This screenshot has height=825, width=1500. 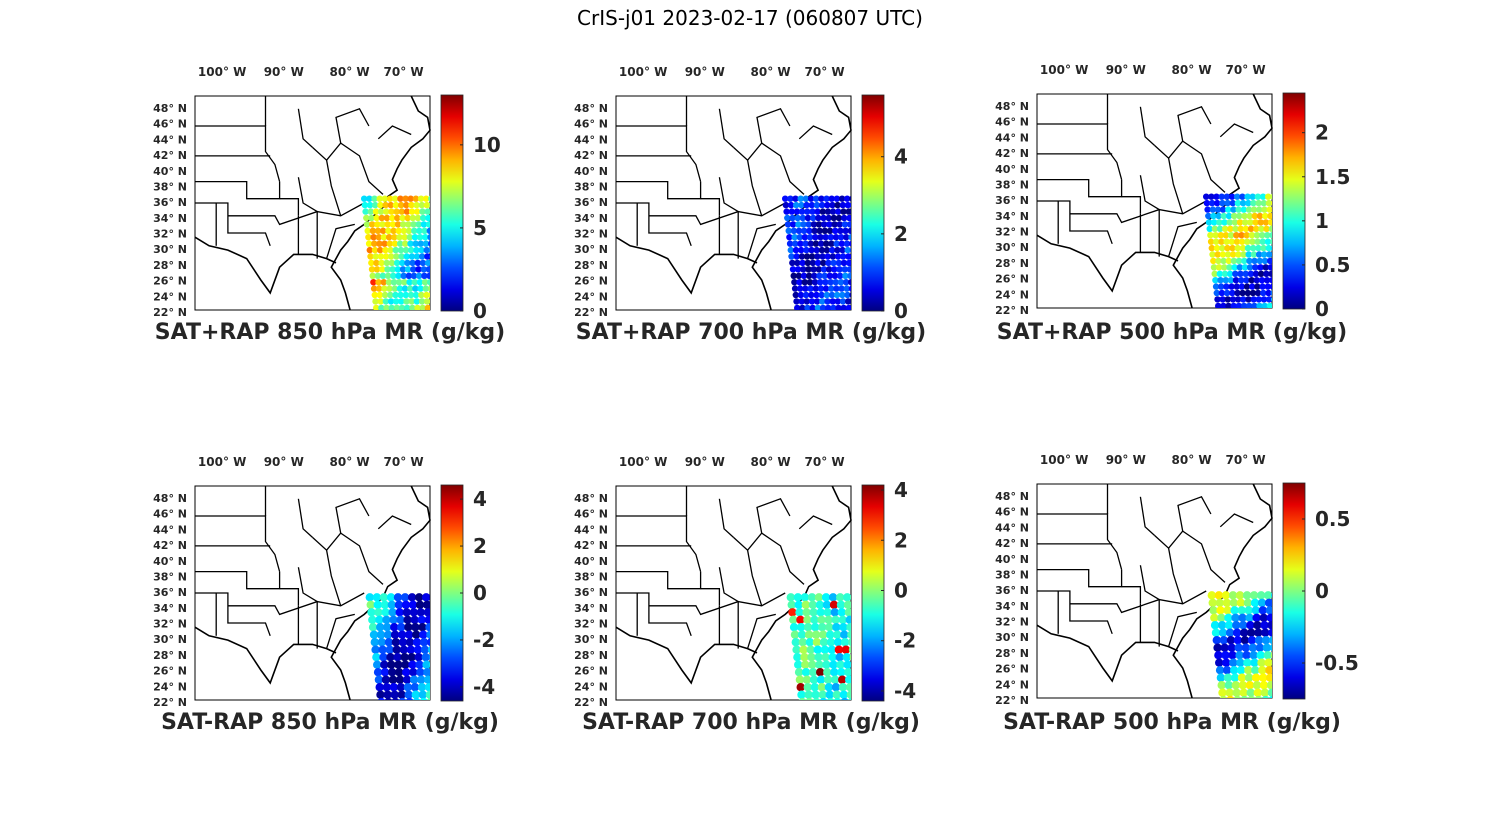 What do you see at coordinates (1012, 606) in the screenshot?
I see `lat-label: 34° N` at bounding box center [1012, 606].